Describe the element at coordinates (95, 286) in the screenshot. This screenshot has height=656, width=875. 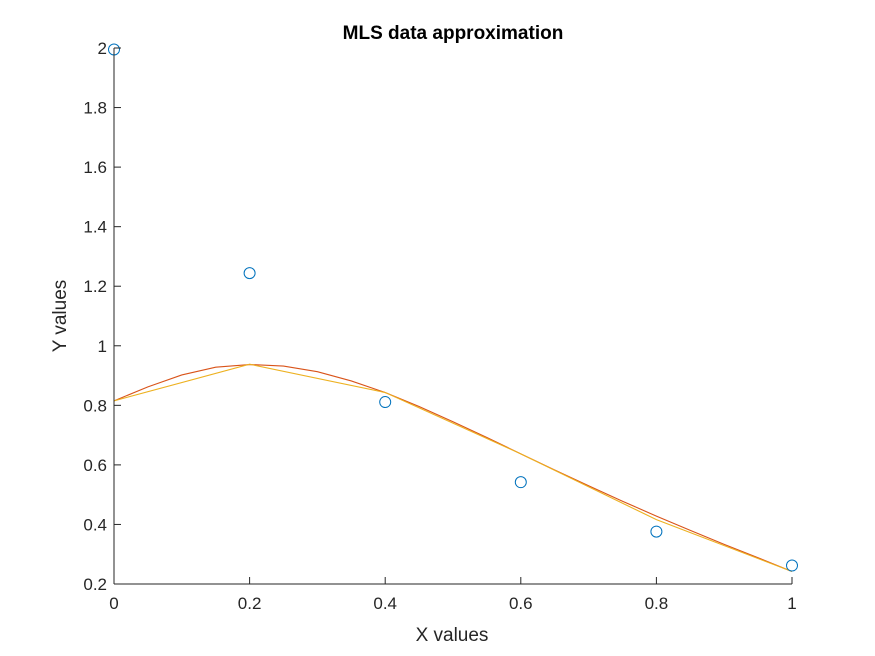
I see `y-tick-label: 1.2` at that location.